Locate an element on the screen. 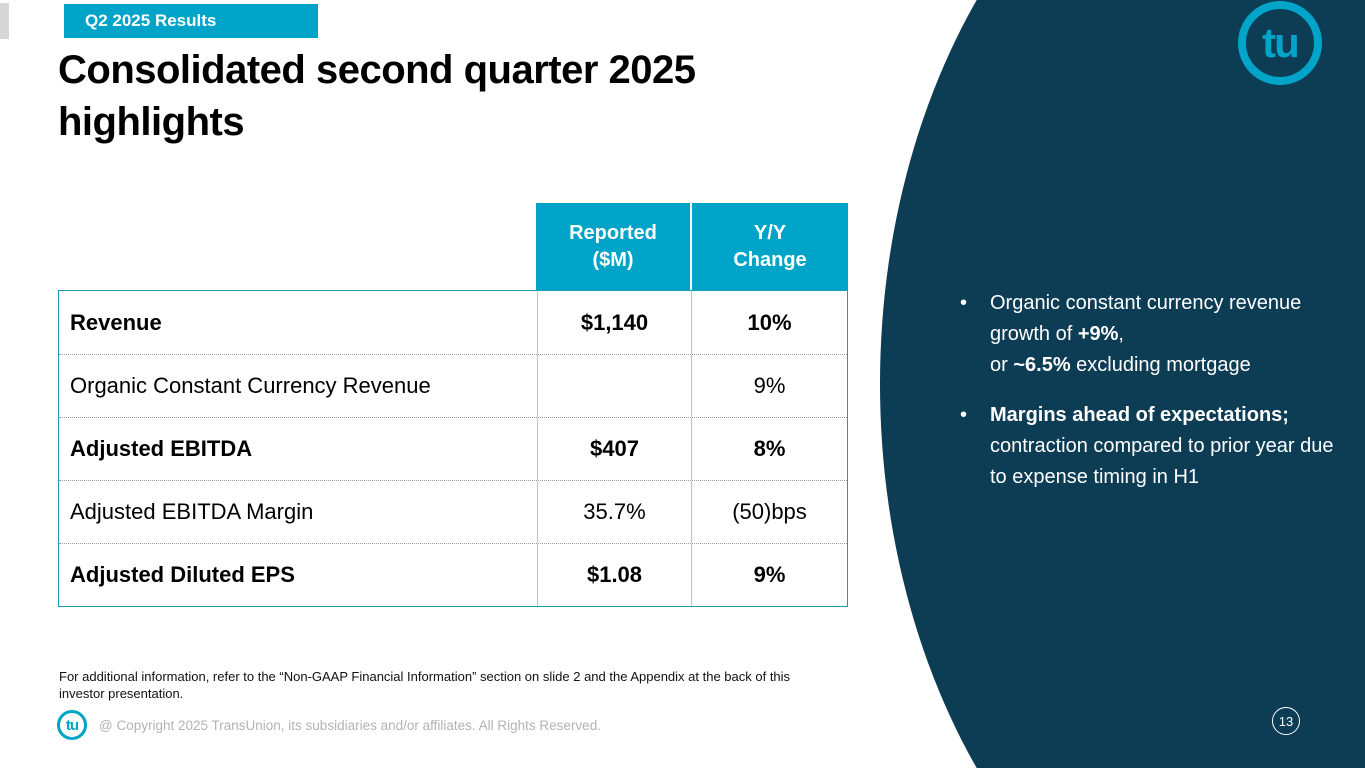 The width and height of the screenshot is (1365, 768). table-row-adjusted-diluted-eps: Adjusted Diluted EPS $1.08 9% is located at coordinates (453, 574).